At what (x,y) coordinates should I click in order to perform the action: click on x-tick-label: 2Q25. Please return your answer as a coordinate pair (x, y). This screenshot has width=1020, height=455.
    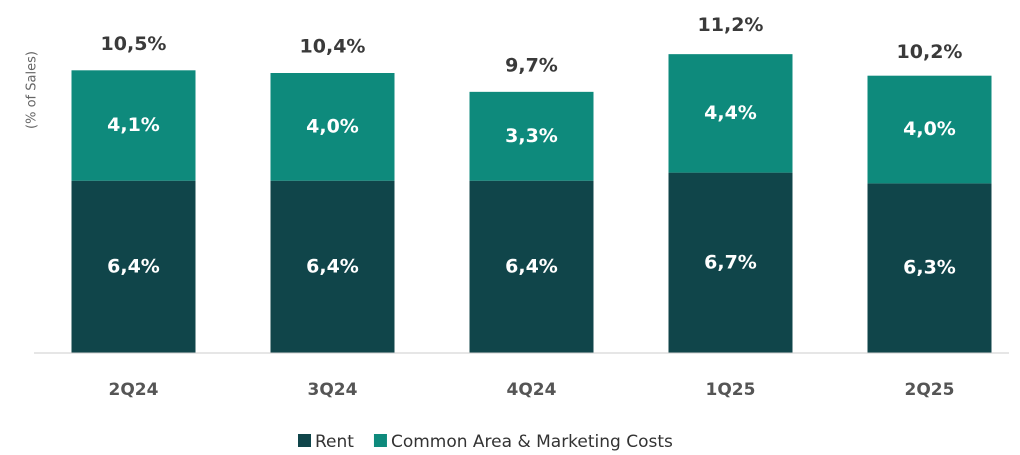
    Looking at the image, I should click on (930, 390).